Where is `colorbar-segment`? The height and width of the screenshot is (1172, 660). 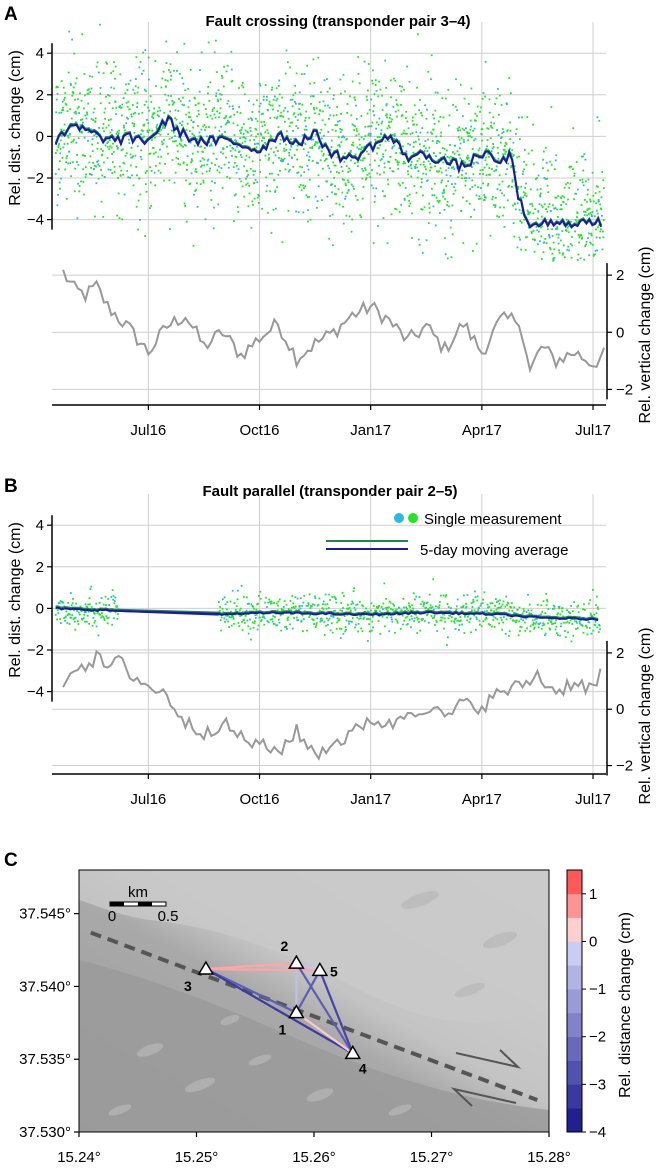
colorbar-segment is located at coordinates (574, 1048).